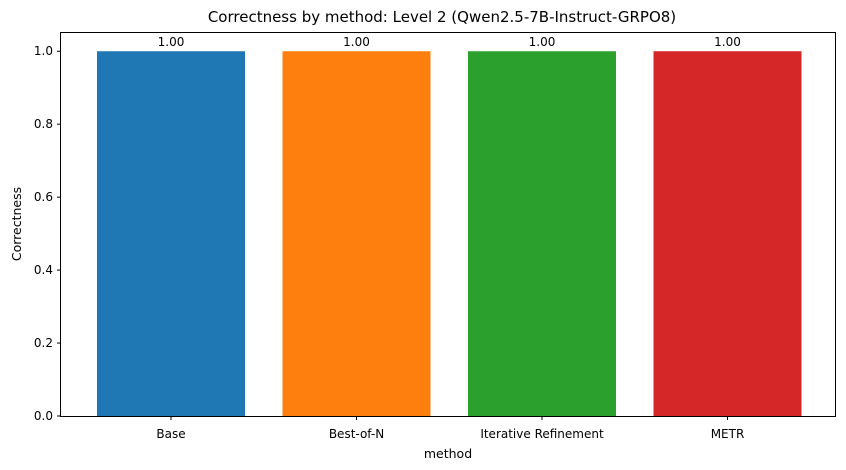  Describe the element at coordinates (43, 270) in the screenshot. I see `y-tick-label: 0.4` at that location.